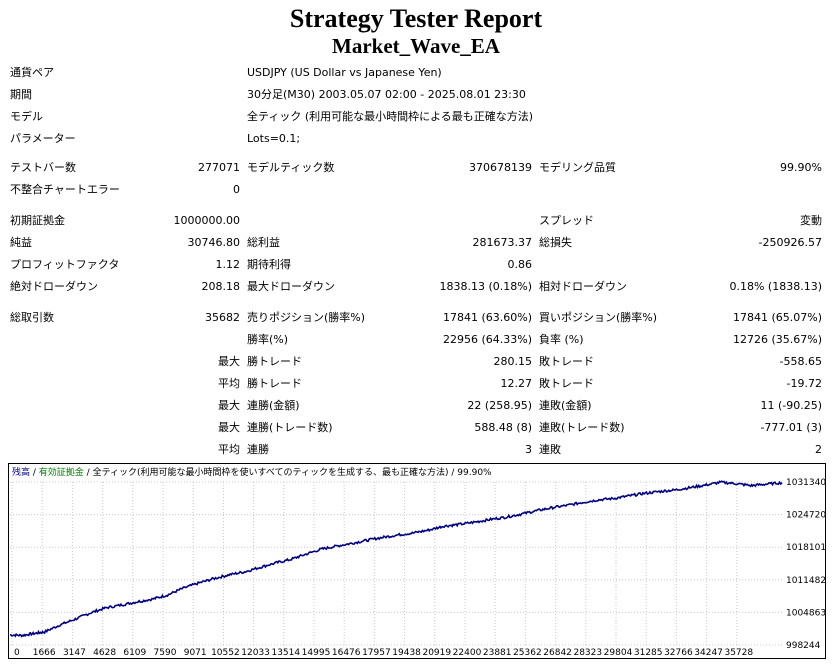 Image resolution: width=832 pixels, height=664 pixels. I want to click on x-tick-label: 7590, so click(165, 653).